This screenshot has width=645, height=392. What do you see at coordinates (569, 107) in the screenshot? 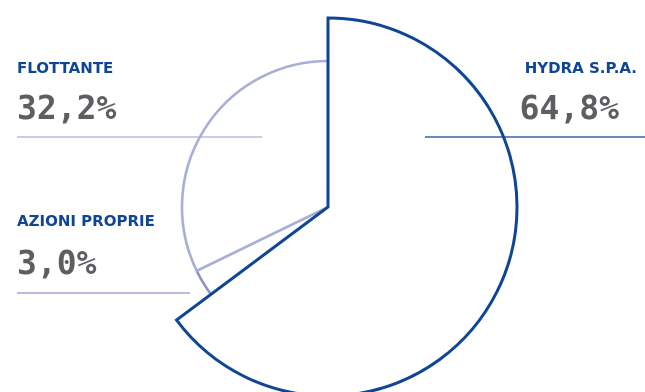
I see `slice-value-hydra: 64,8%` at bounding box center [569, 107].